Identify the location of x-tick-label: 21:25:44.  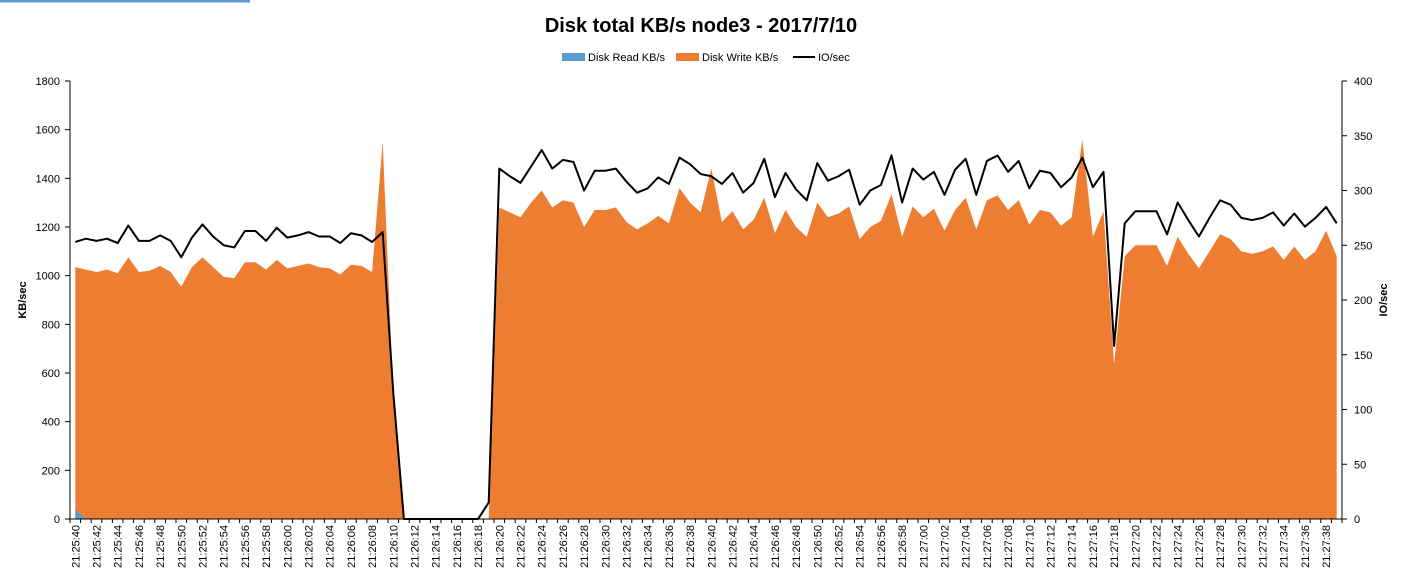
(119, 546).